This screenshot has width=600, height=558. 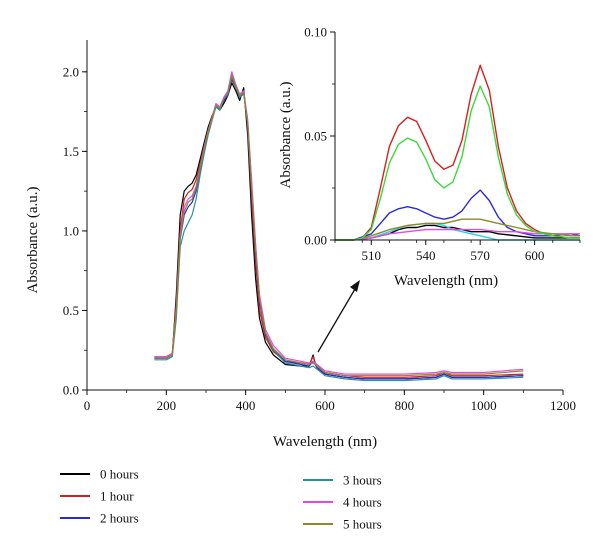 What do you see at coordinates (484, 405) in the screenshot?
I see `main-x-tick-label: 1000` at bounding box center [484, 405].